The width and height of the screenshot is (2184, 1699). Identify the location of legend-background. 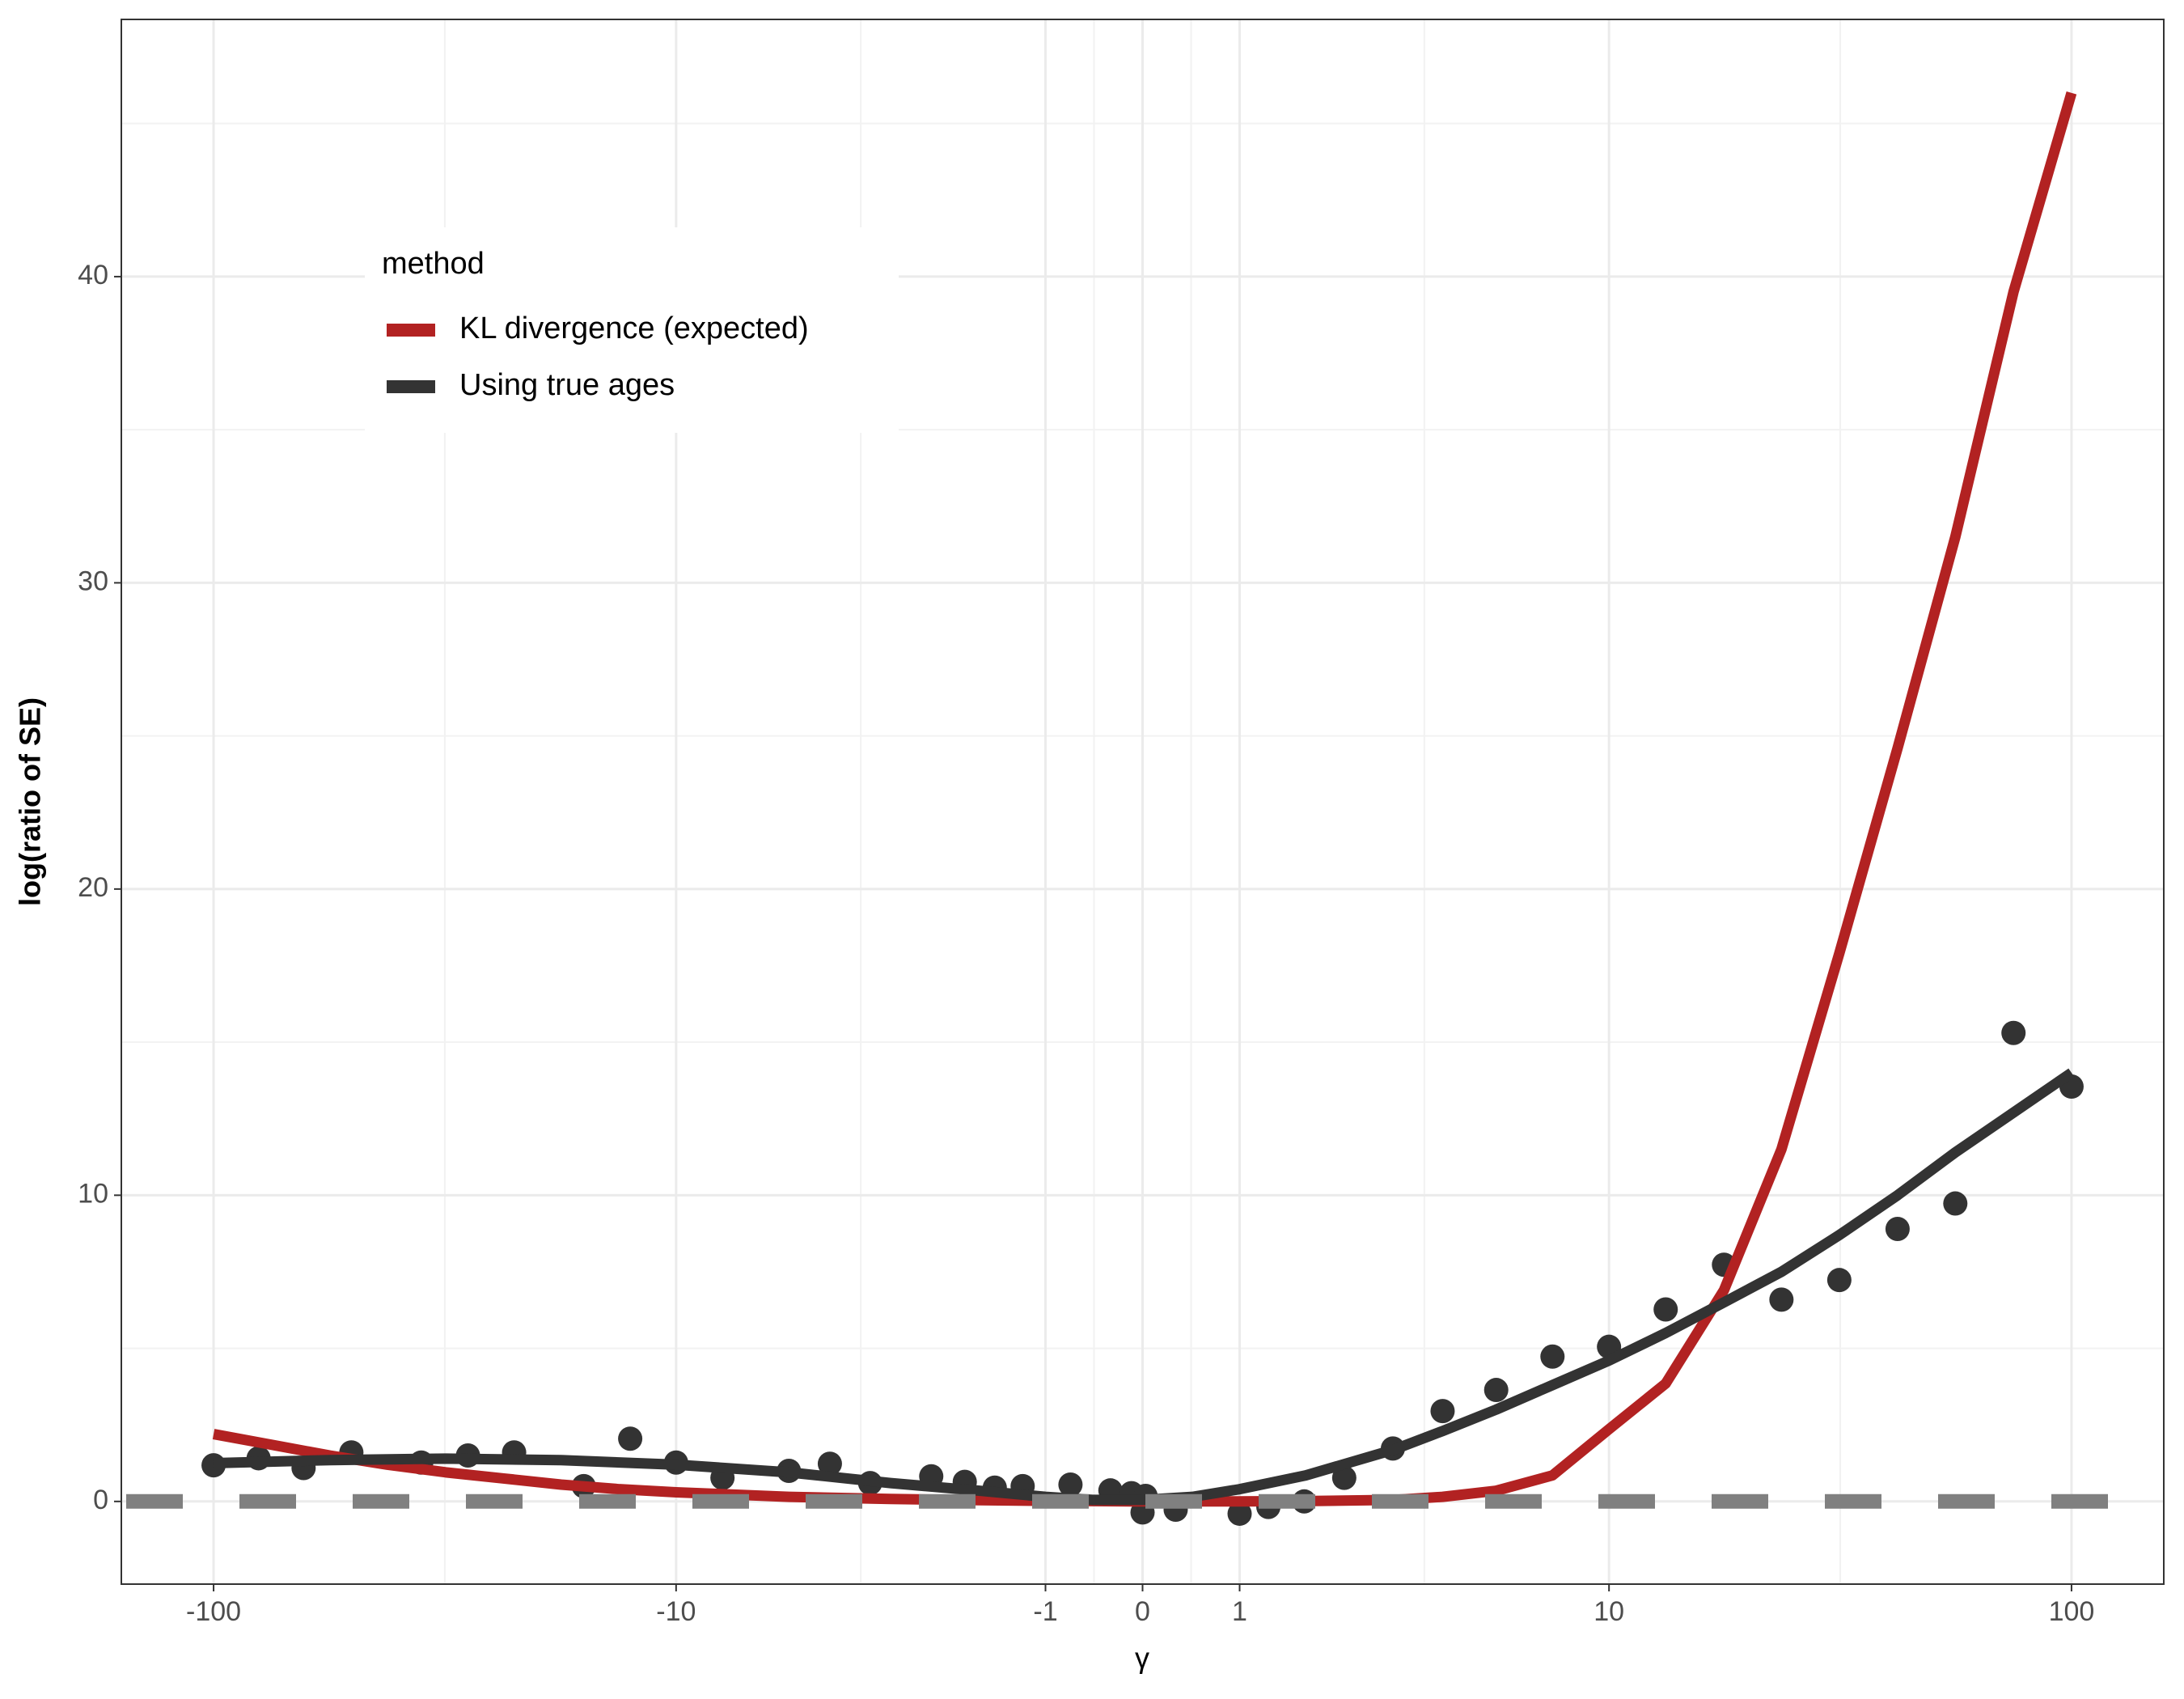
(632, 330).